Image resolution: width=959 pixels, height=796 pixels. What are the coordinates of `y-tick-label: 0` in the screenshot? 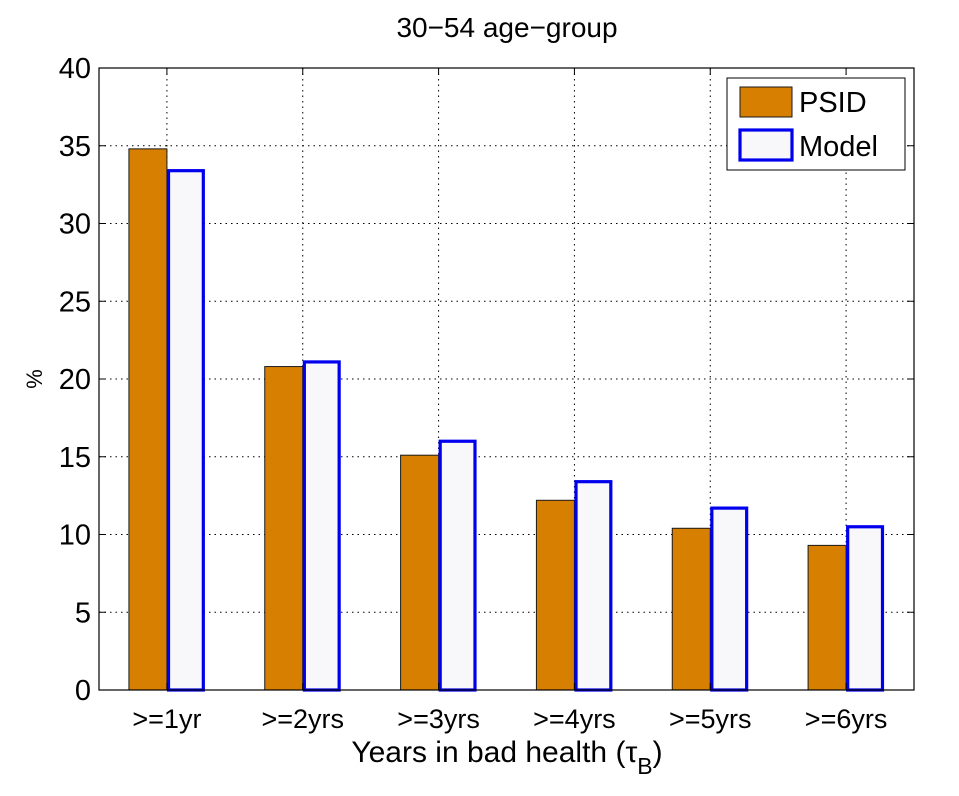 It's located at (83, 691).